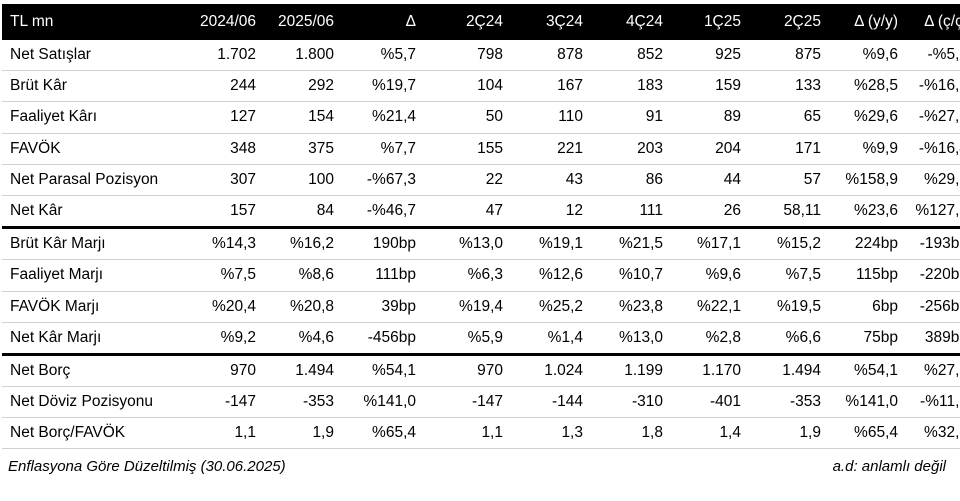  I want to click on table-cell: %19,5, so click(787, 307).